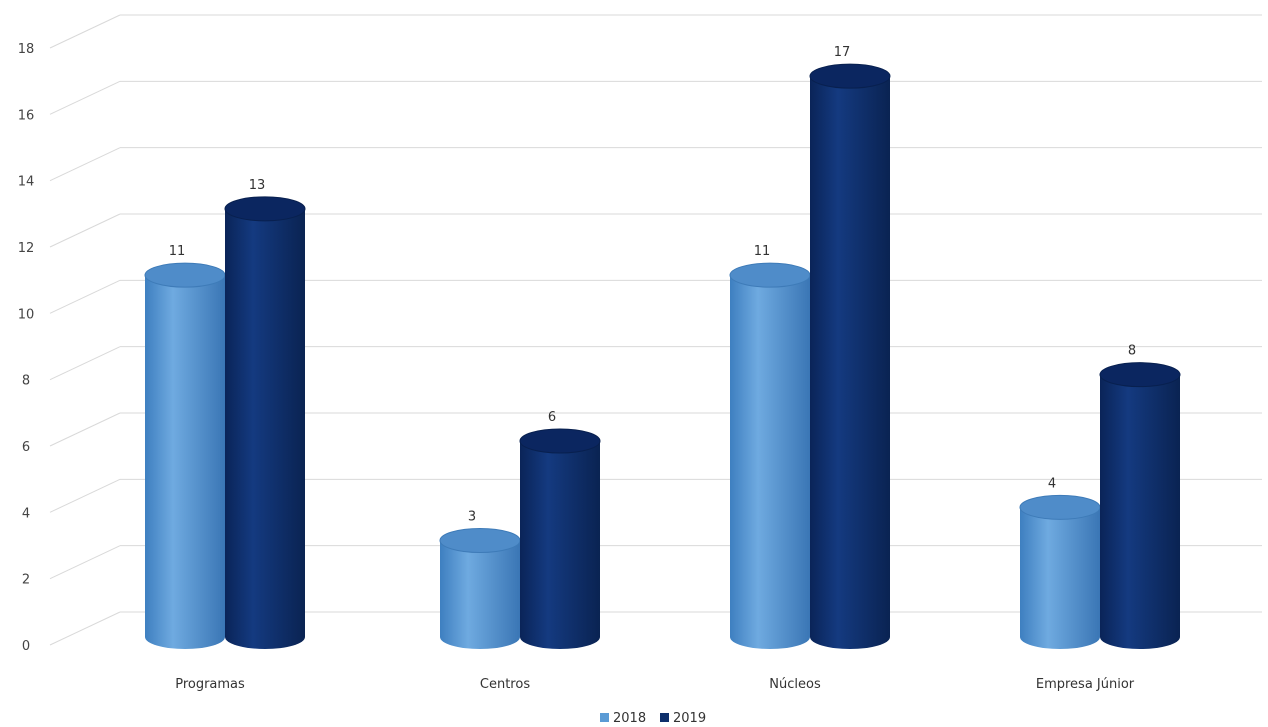  Describe the element at coordinates (1140, 505) in the screenshot. I see `bar-empresa-júnior-2019` at that location.